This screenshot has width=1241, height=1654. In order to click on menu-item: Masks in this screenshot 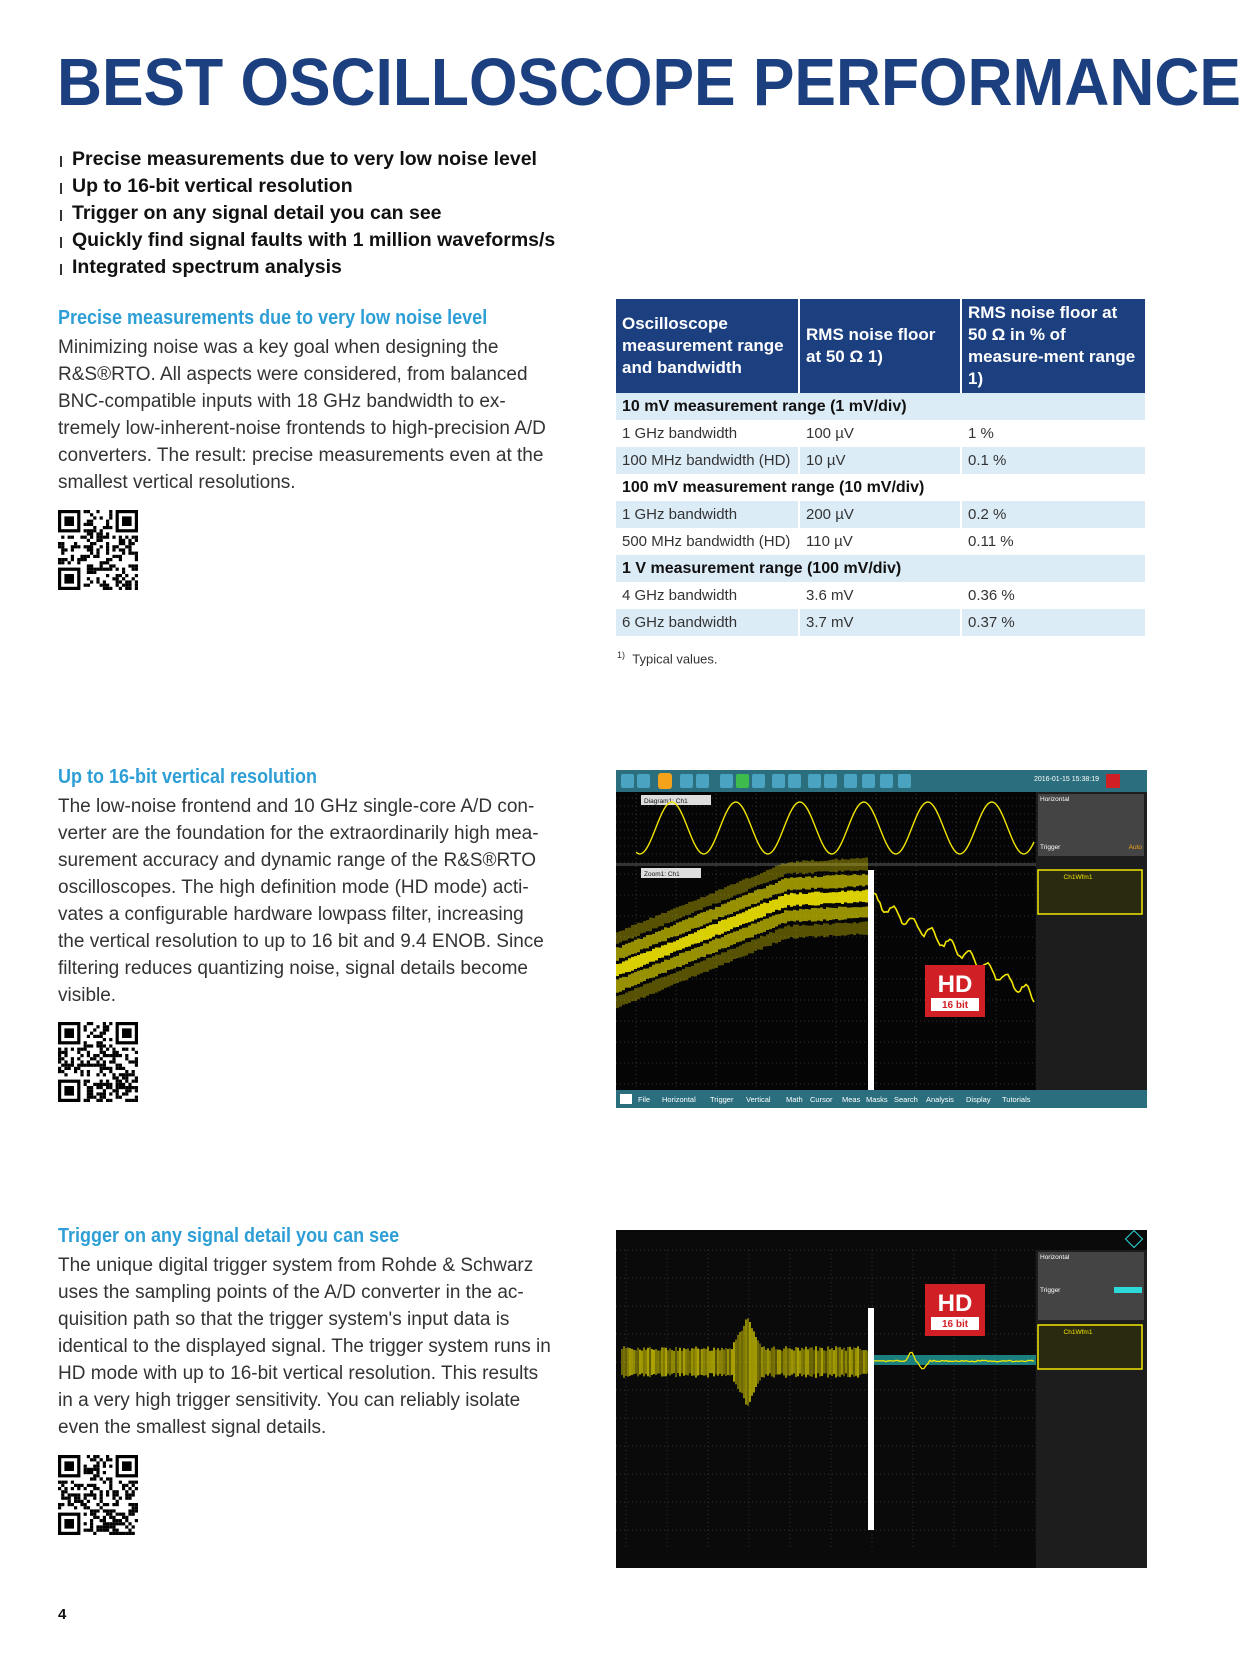, I will do `click(877, 1099)`.